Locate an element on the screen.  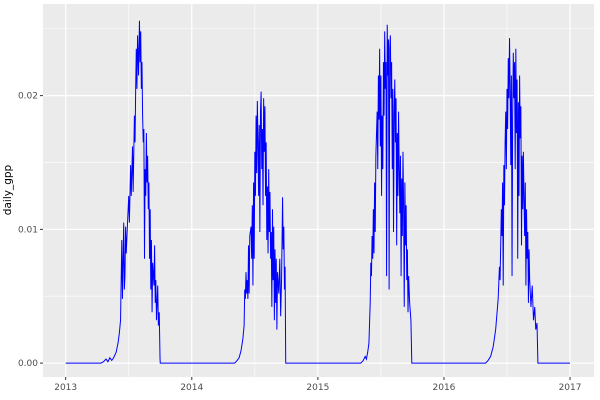
y-axis-title: daily_gpp is located at coordinates (8, 189).